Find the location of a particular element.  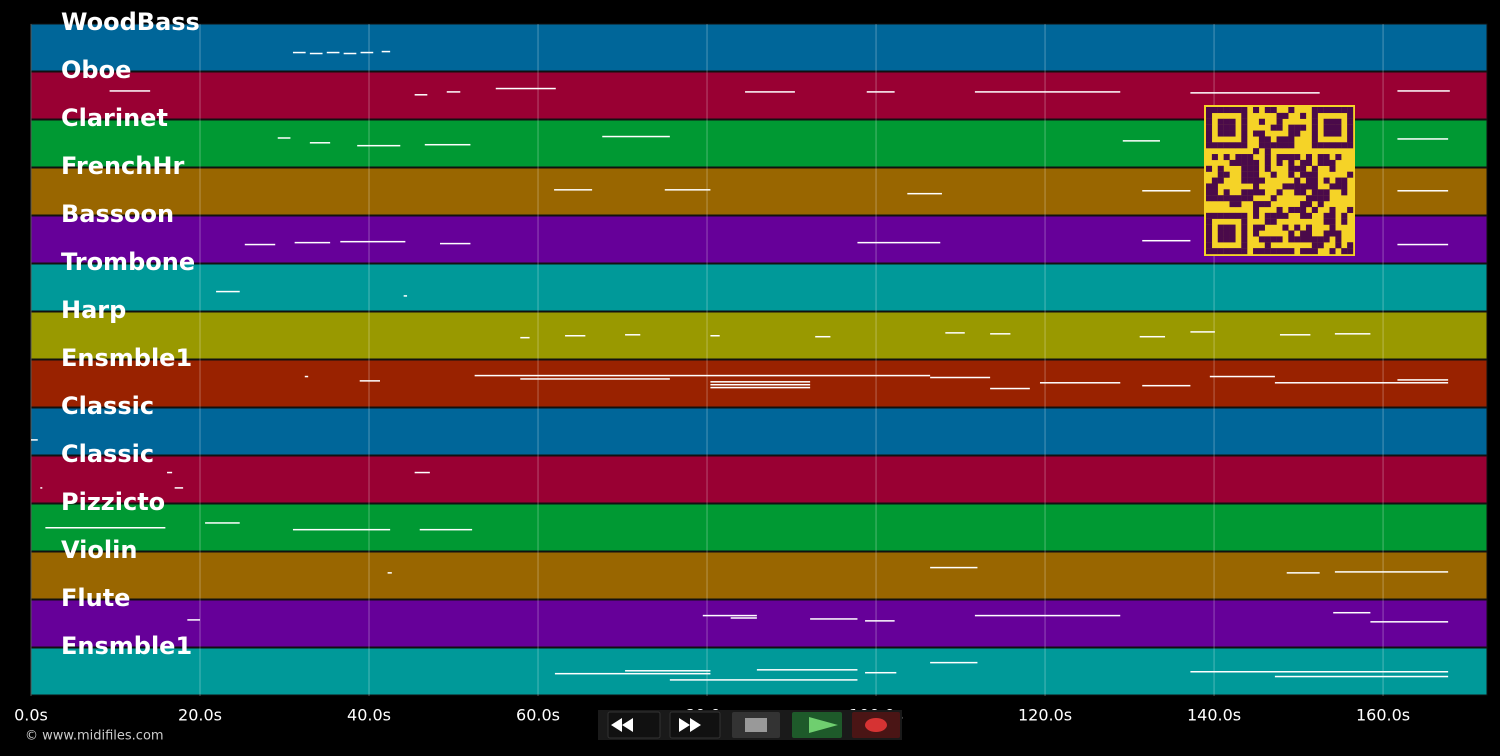

track-label: Trombone is located at coordinates (128, 262).